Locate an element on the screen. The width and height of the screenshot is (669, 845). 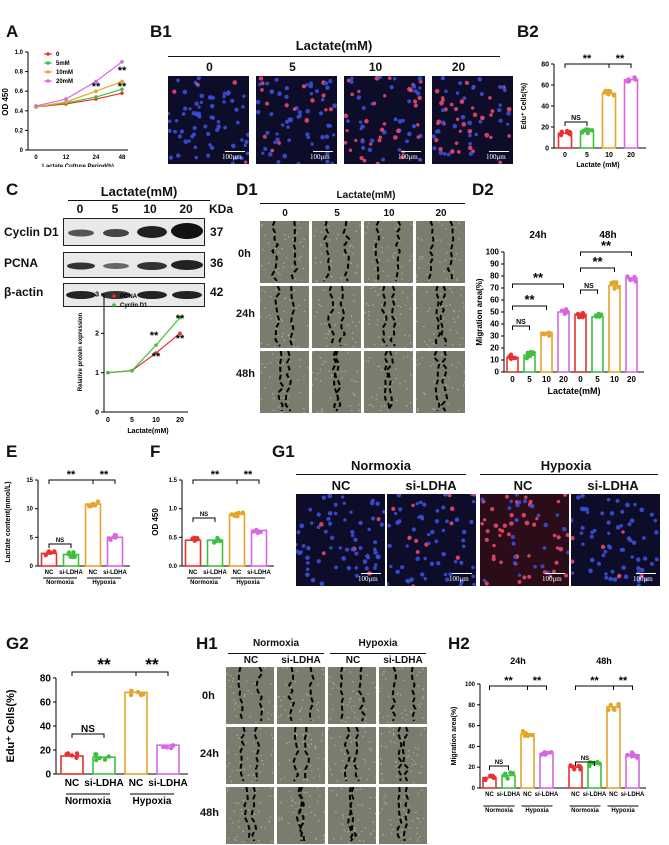
e-dot is located at coordinates (73, 552).